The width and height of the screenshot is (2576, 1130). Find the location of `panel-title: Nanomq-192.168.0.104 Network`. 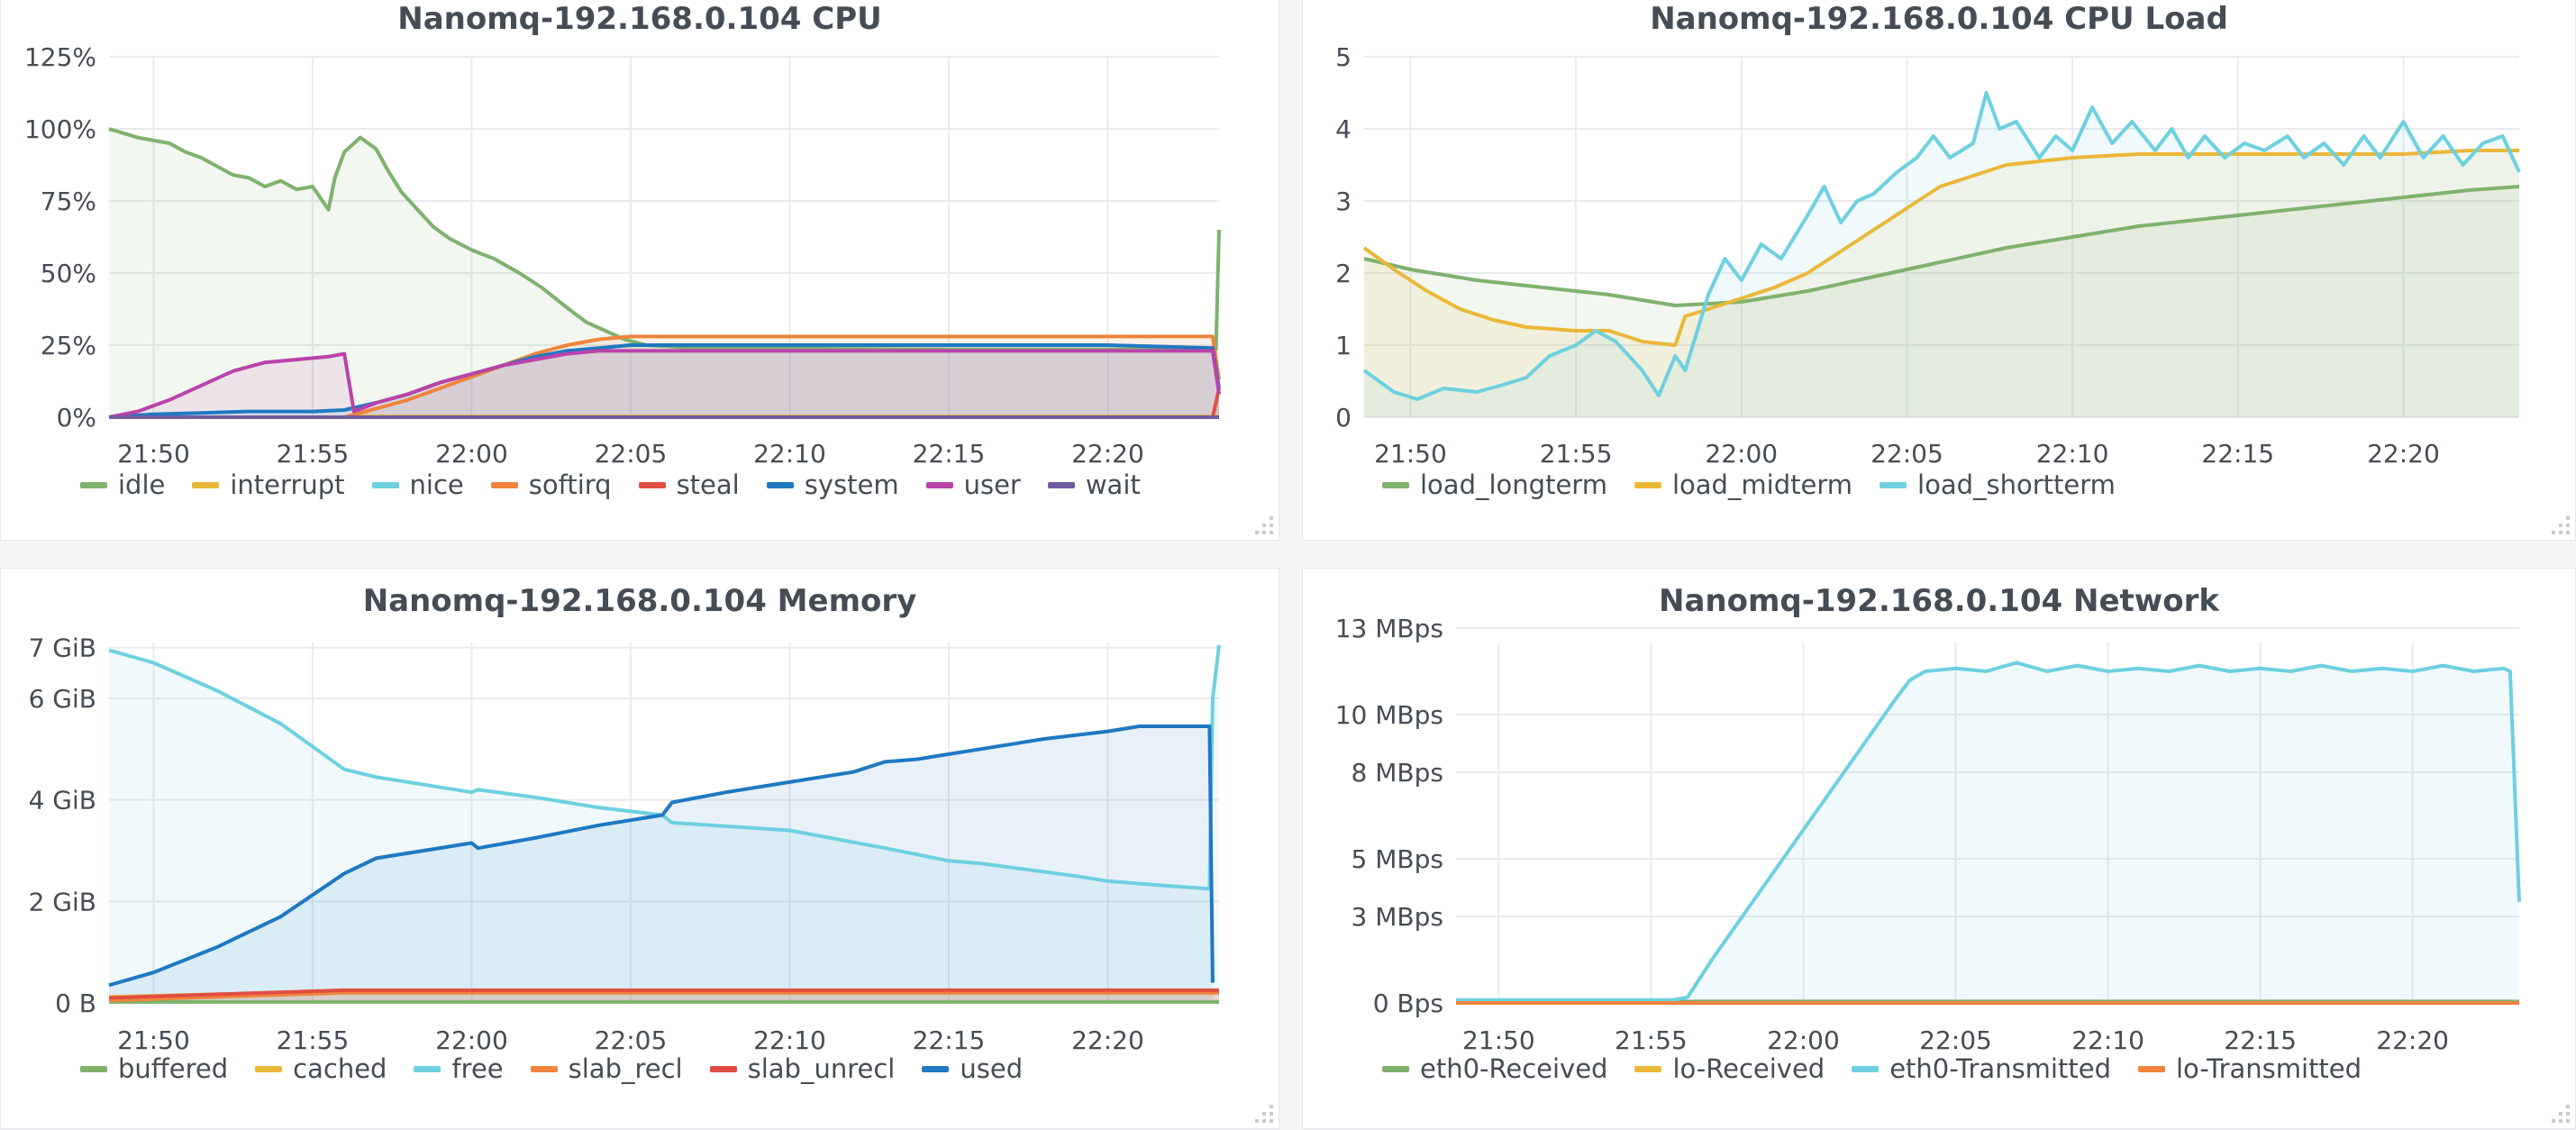

panel-title: Nanomq-192.168.0.104 Network is located at coordinates (1939, 601).